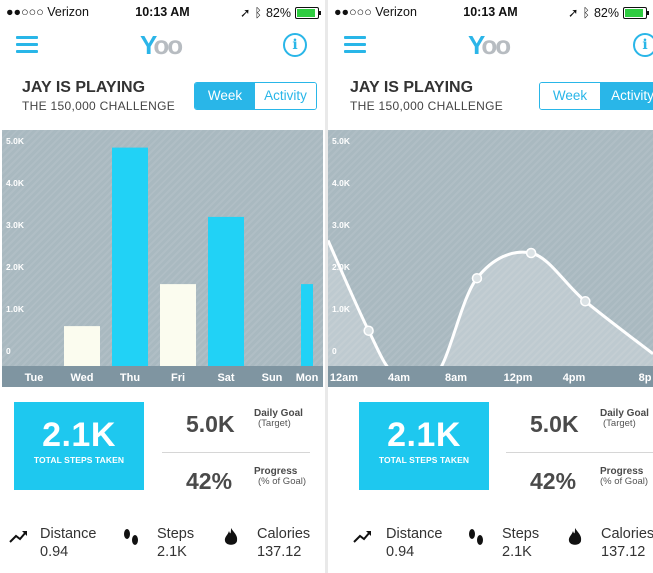 This screenshot has width=653, height=573. Describe the element at coordinates (341, 225) in the screenshot. I see `y-tick-label: 3.0K` at that location.